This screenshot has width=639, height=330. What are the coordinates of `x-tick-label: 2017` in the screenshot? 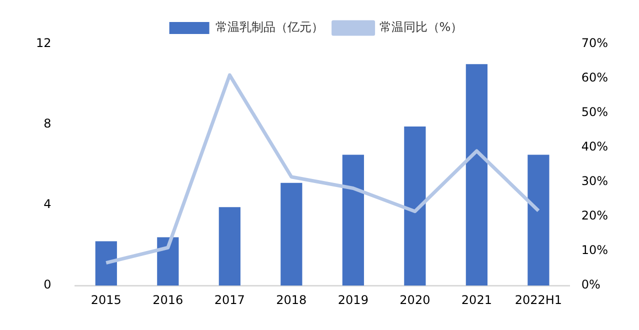 It's located at (229, 299).